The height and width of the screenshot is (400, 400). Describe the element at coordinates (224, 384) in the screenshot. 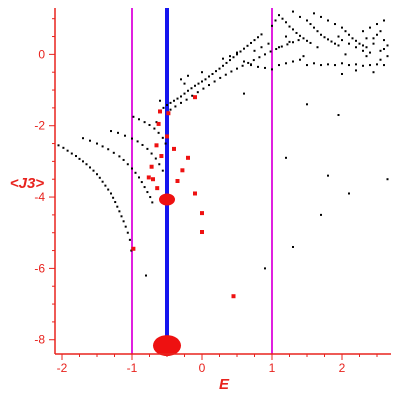

I see `x-axis-label: E` at that location.